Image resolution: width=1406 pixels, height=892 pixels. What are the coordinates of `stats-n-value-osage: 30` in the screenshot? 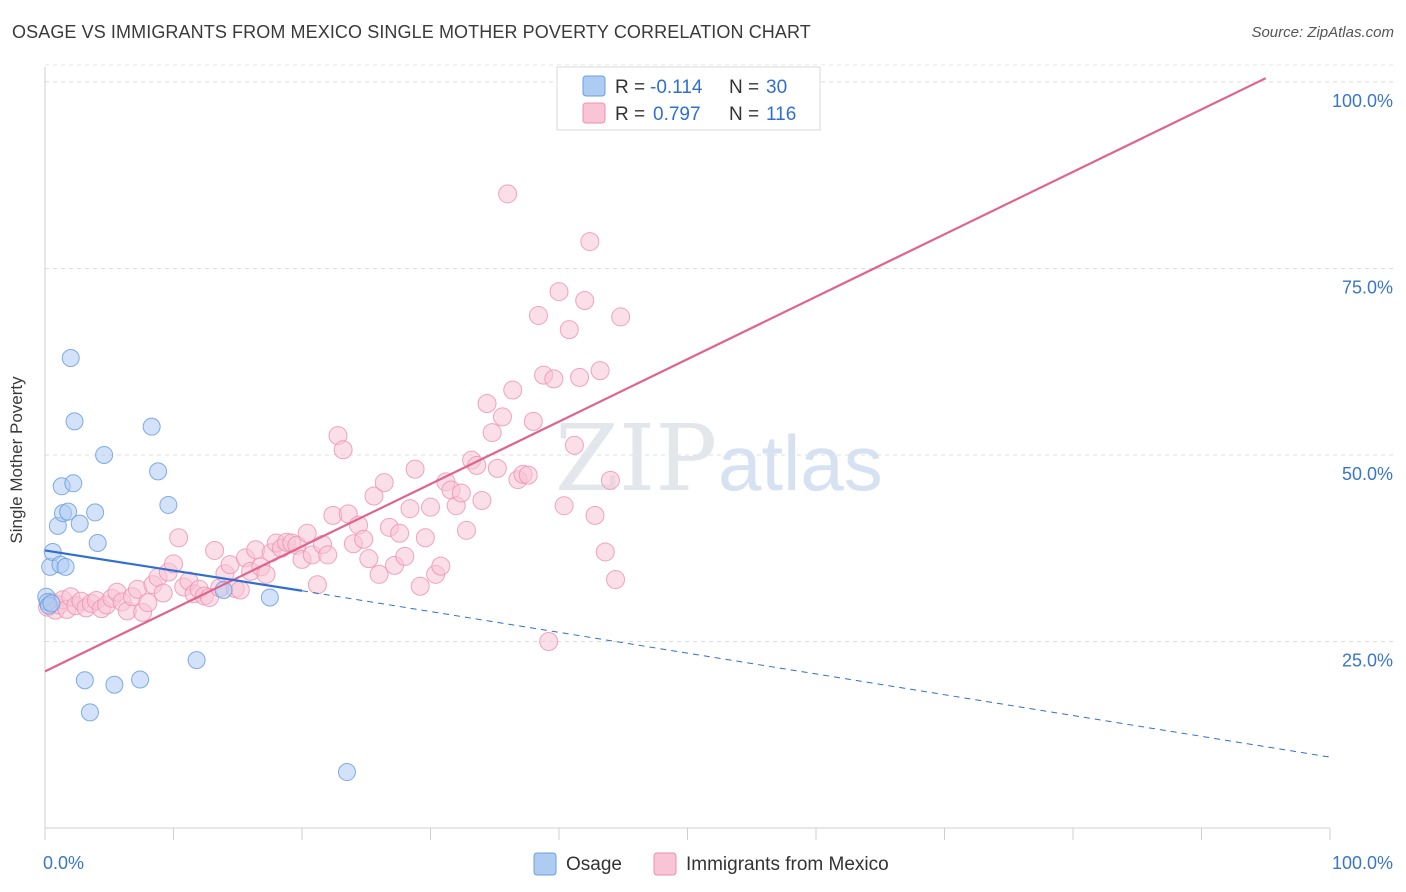 It's located at (776, 87).